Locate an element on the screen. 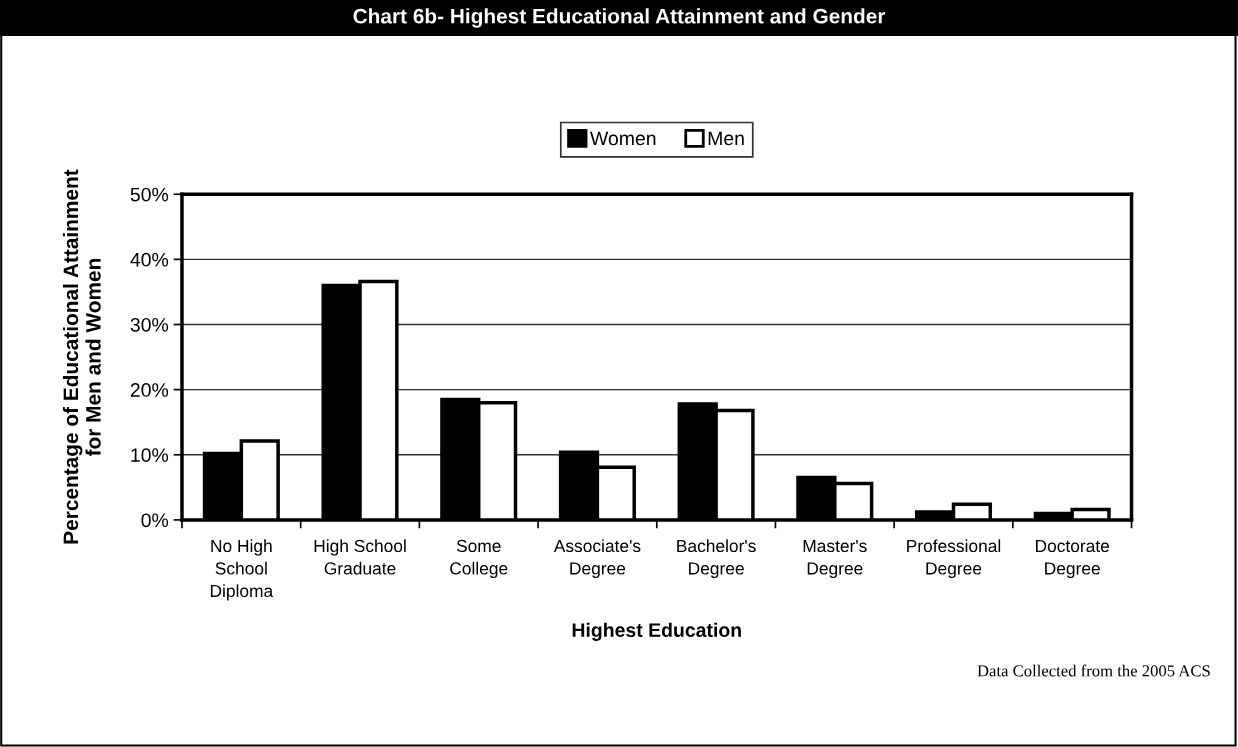 This screenshot has height=747, width=1238. x-tick-label: Professional Degree is located at coordinates (954, 559).